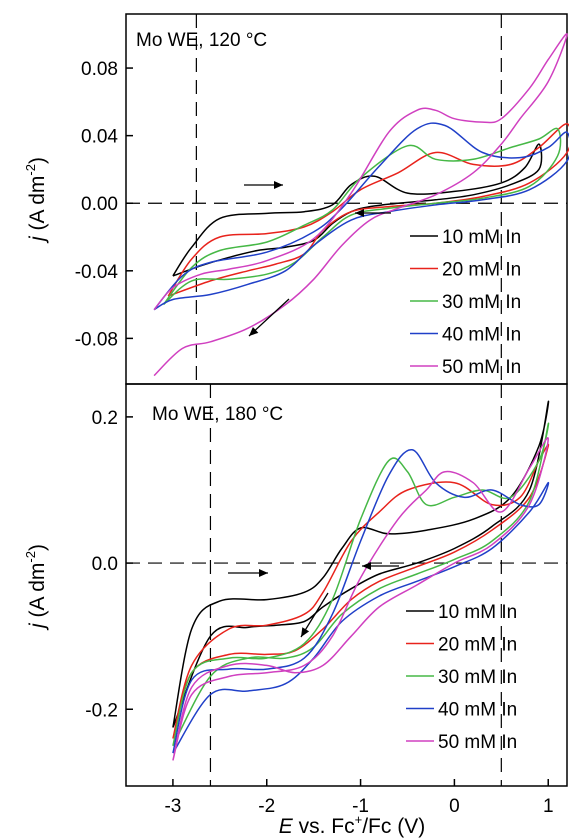  Describe the element at coordinates (99, 137) in the screenshot. I see `y-tick-label: 0.04` at that location.